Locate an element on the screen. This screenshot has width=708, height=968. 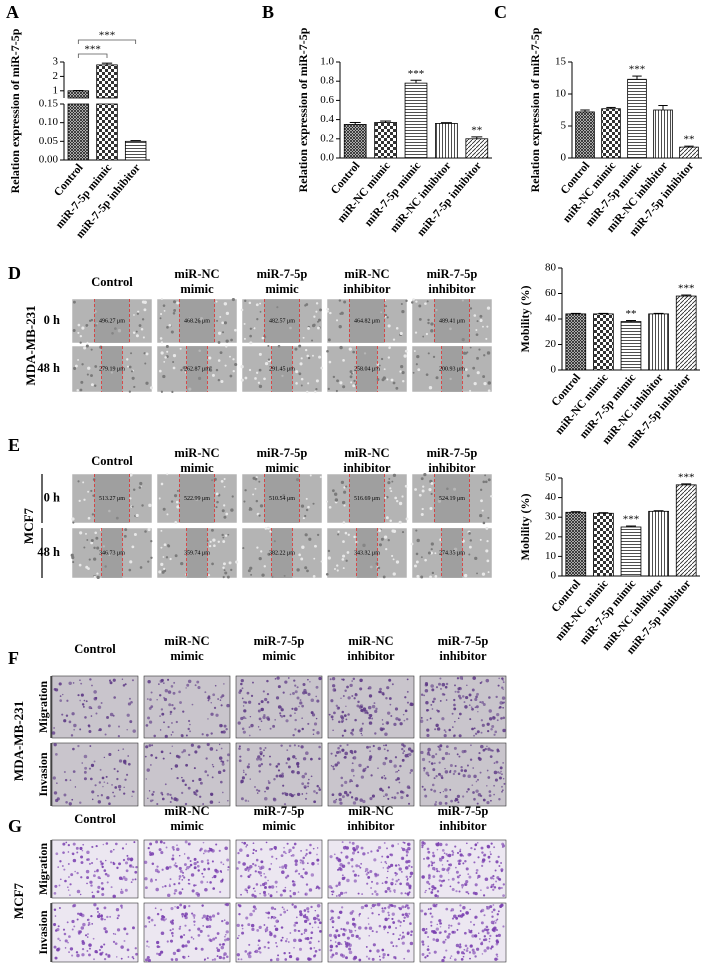
column-header: mimic is located at coordinates (282, 468).